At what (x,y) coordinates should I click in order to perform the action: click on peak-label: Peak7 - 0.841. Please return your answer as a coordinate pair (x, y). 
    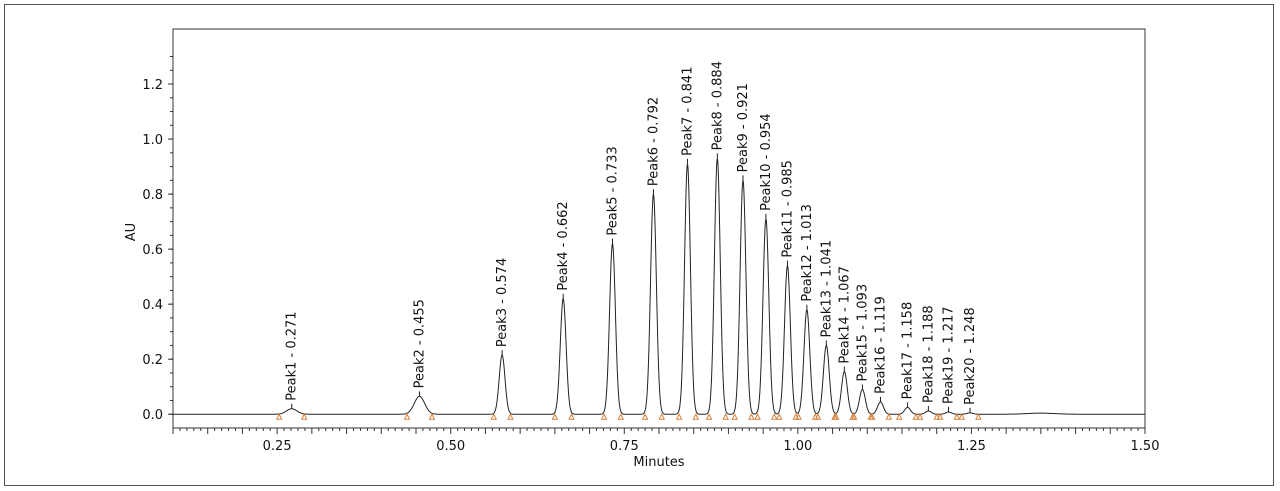
    Looking at the image, I should click on (687, 111).